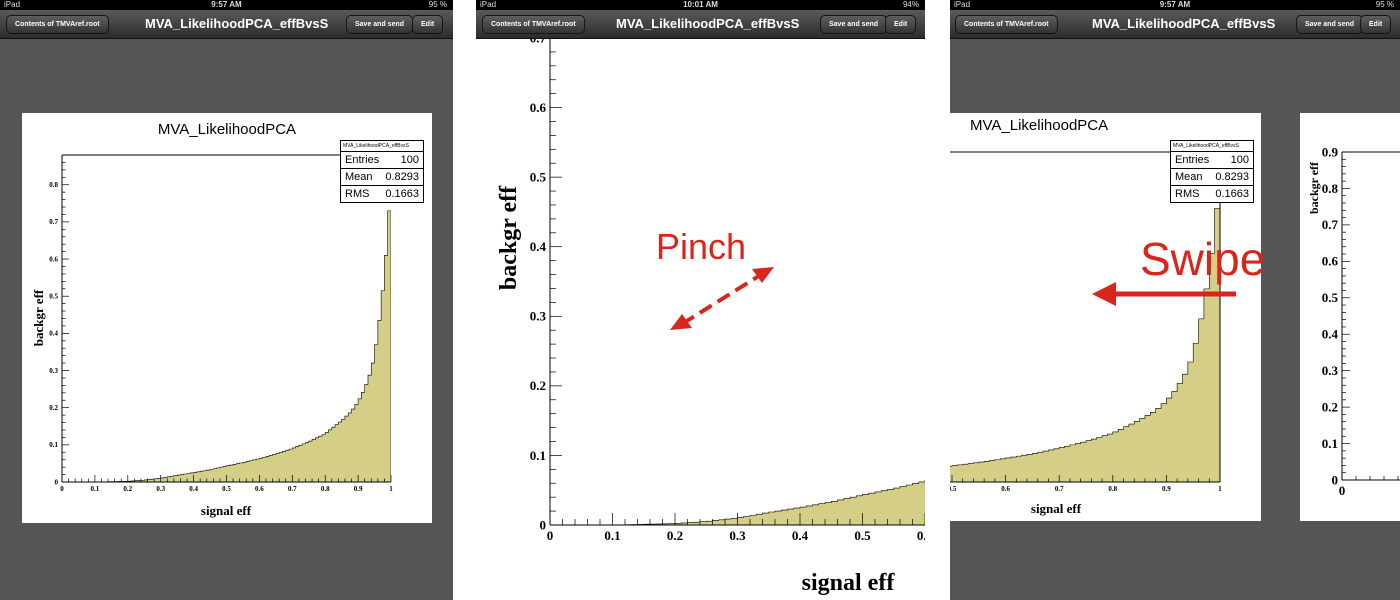 Image resolution: width=1400 pixels, height=600 pixels. I want to click on x-tick-label: 0.4, so click(193, 489).